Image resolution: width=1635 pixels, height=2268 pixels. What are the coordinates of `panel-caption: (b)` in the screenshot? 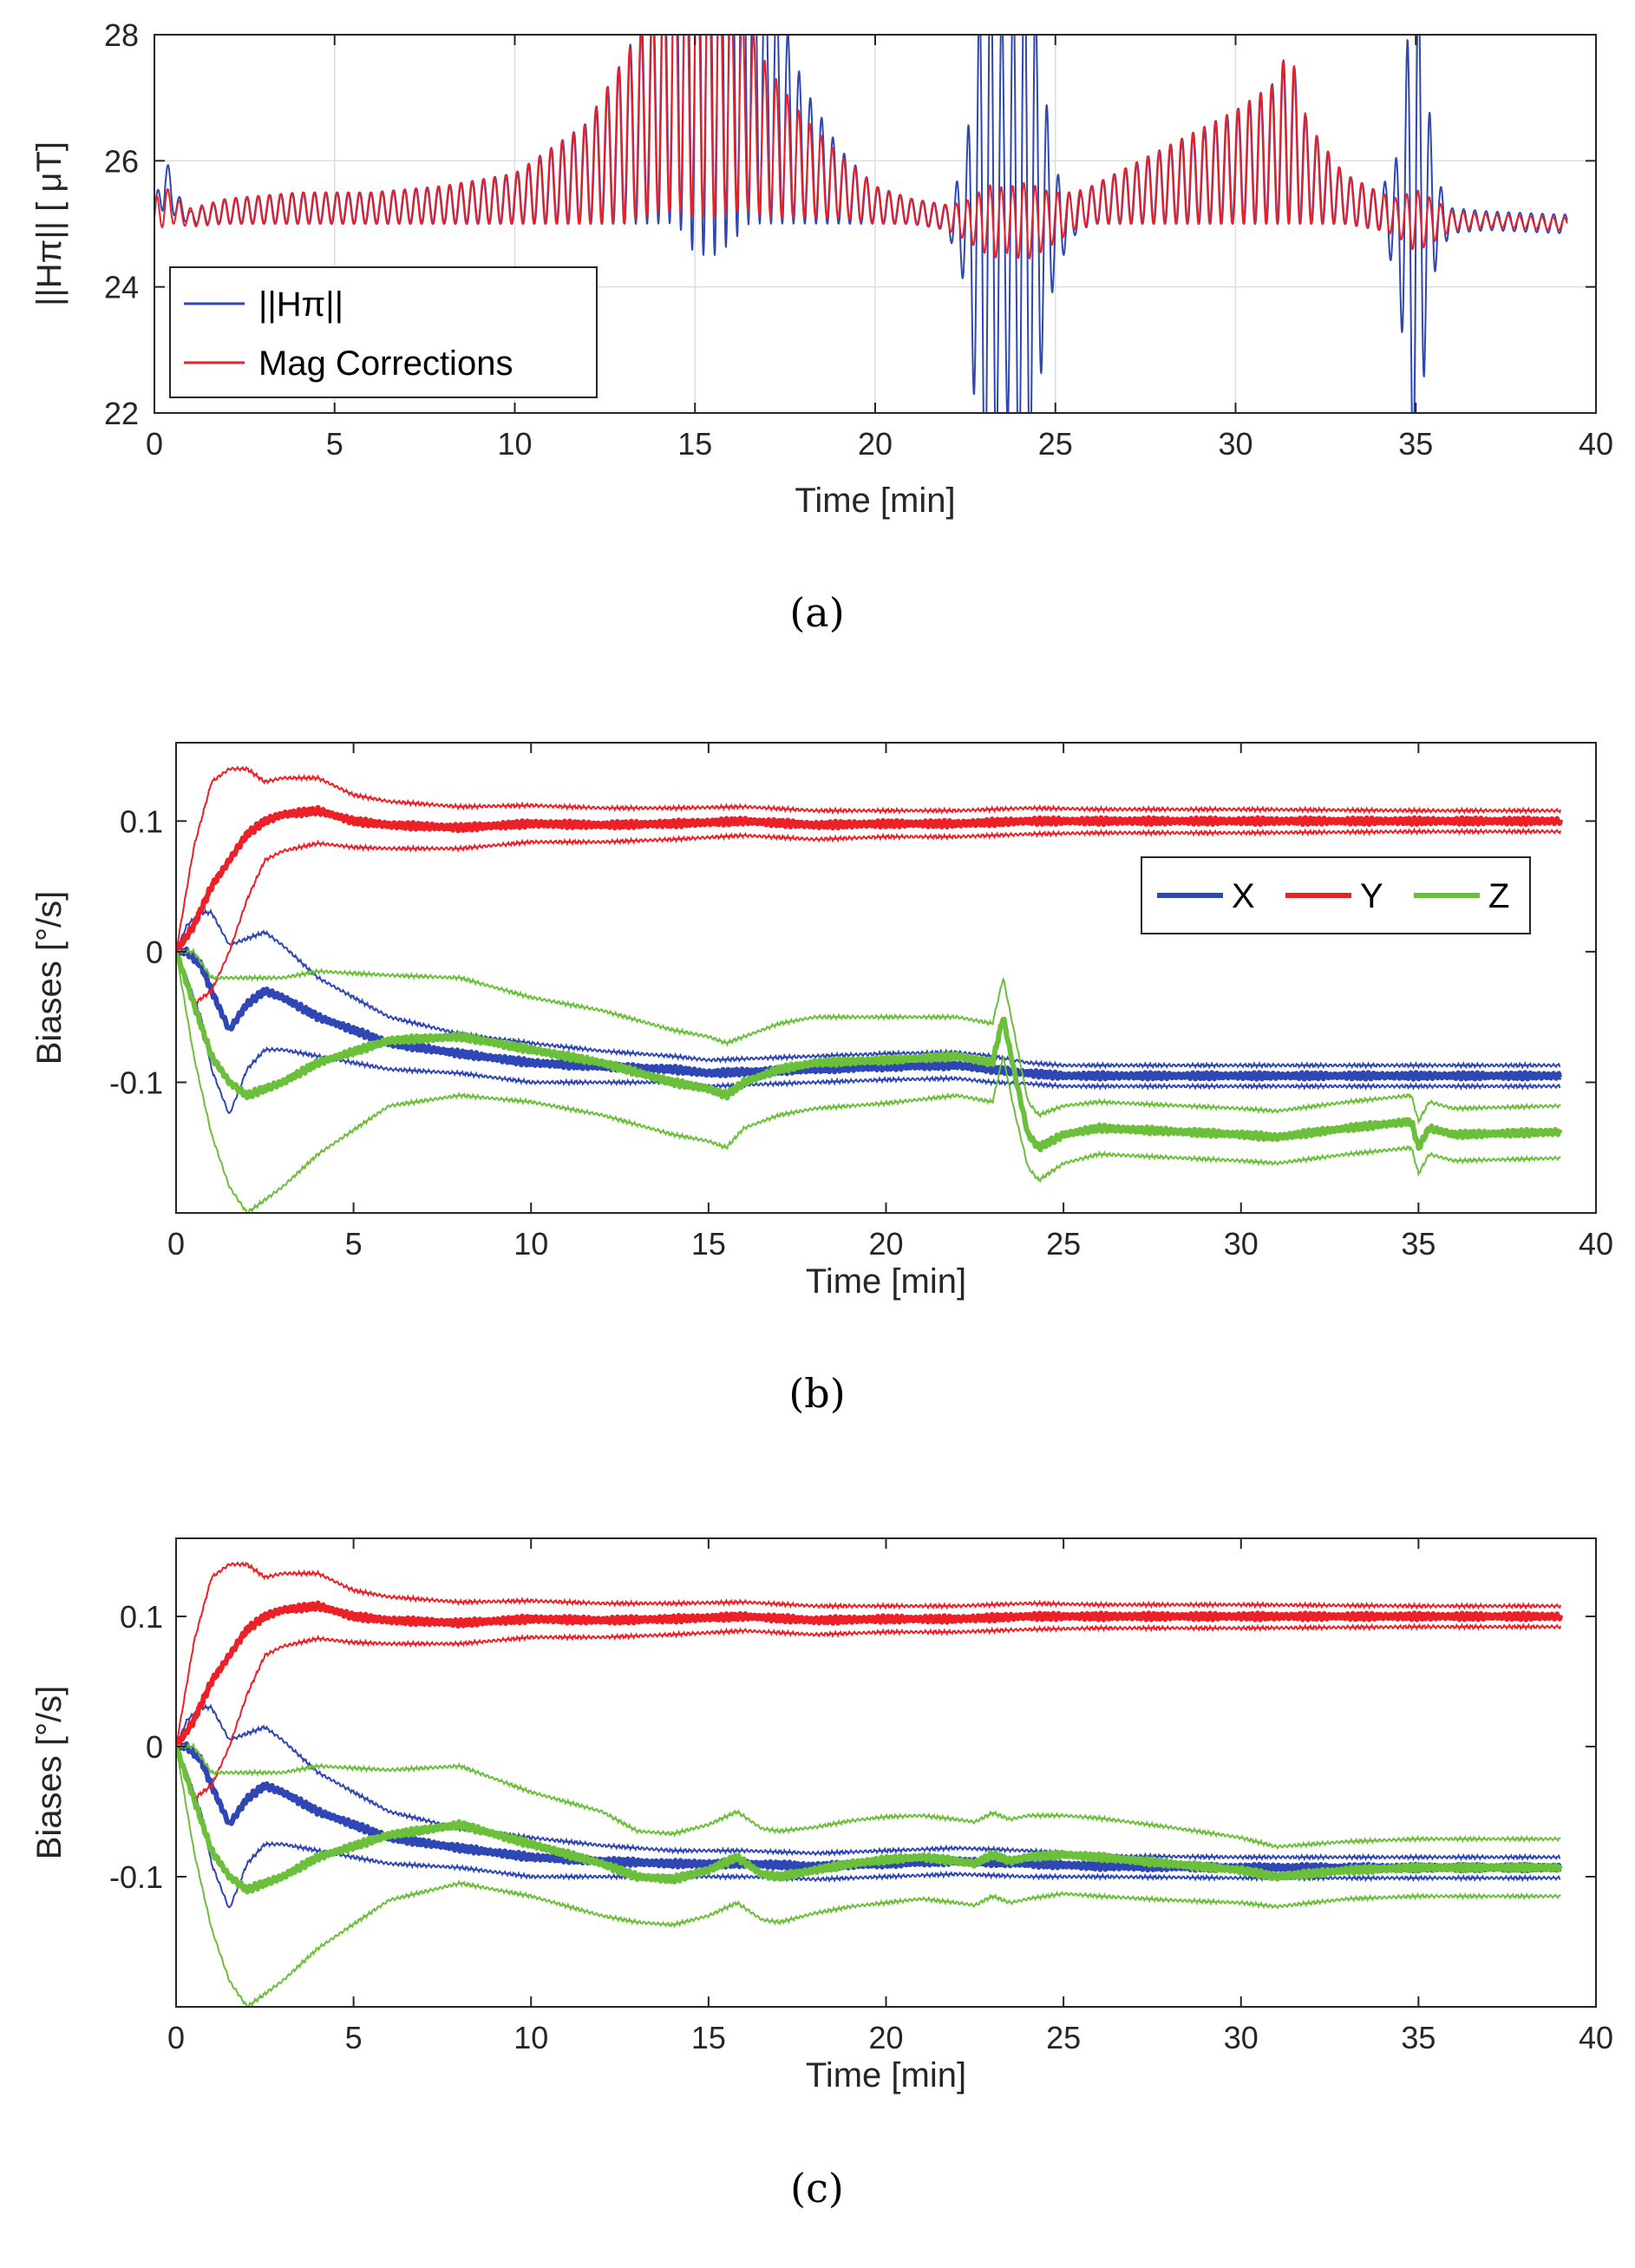 It's located at (817, 1393).